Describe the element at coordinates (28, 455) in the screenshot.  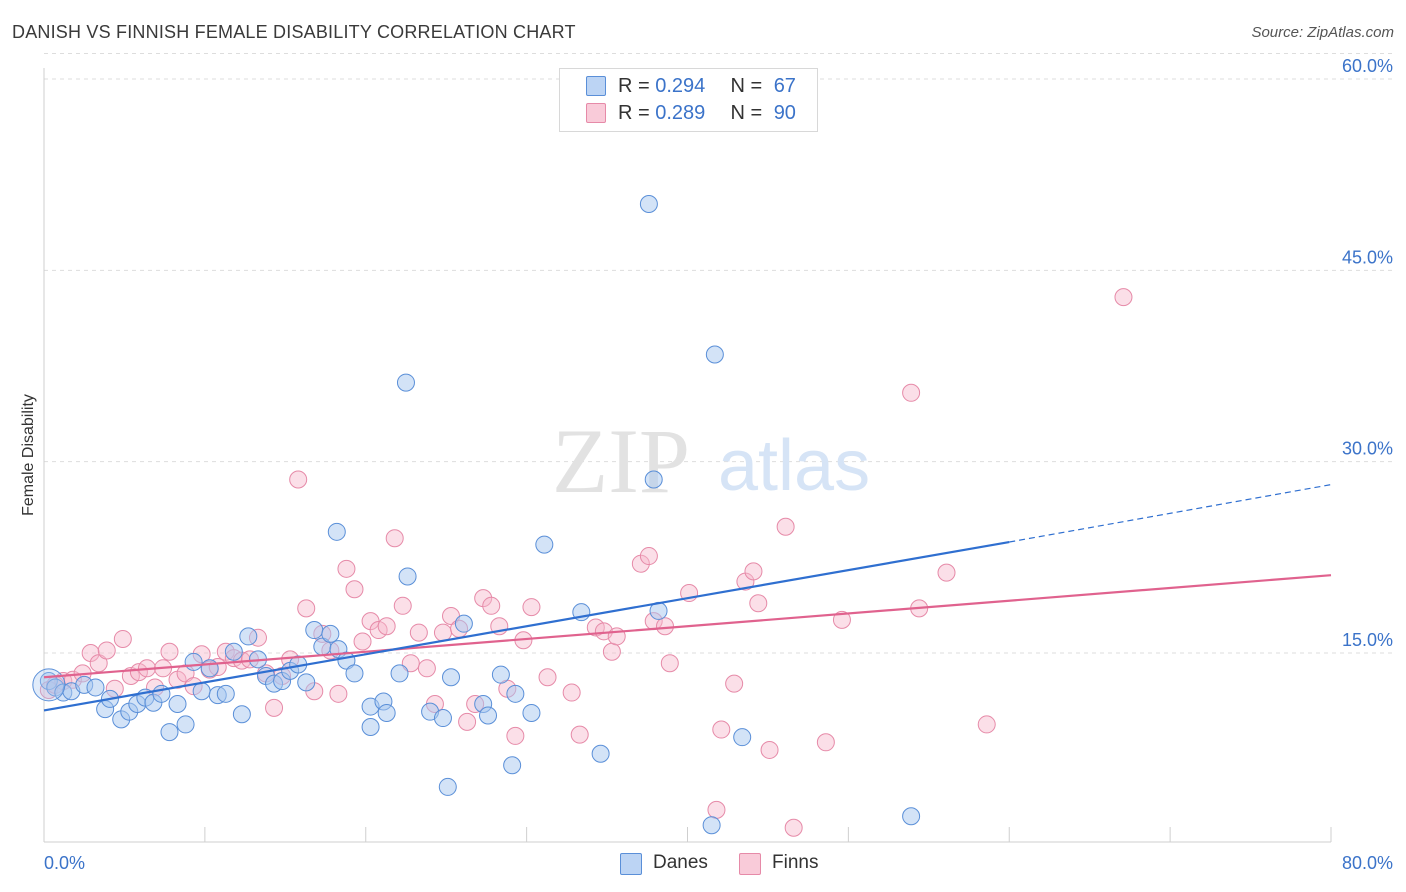
I see `y-axis-label: Female Disability` at that location.